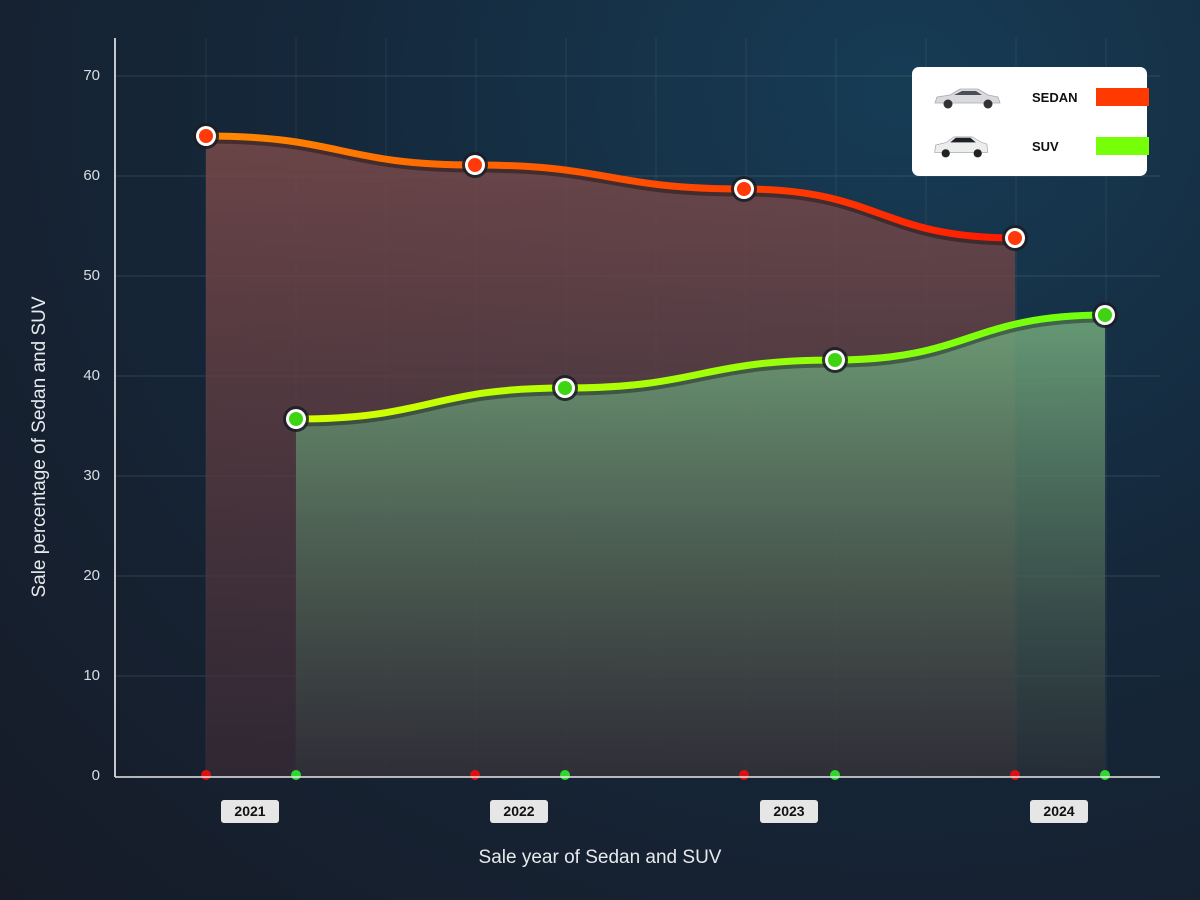  What do you see at coordinates (91, 575) in the screenshot?
I see `y-tick: 20` at bounding box center [91, 575].